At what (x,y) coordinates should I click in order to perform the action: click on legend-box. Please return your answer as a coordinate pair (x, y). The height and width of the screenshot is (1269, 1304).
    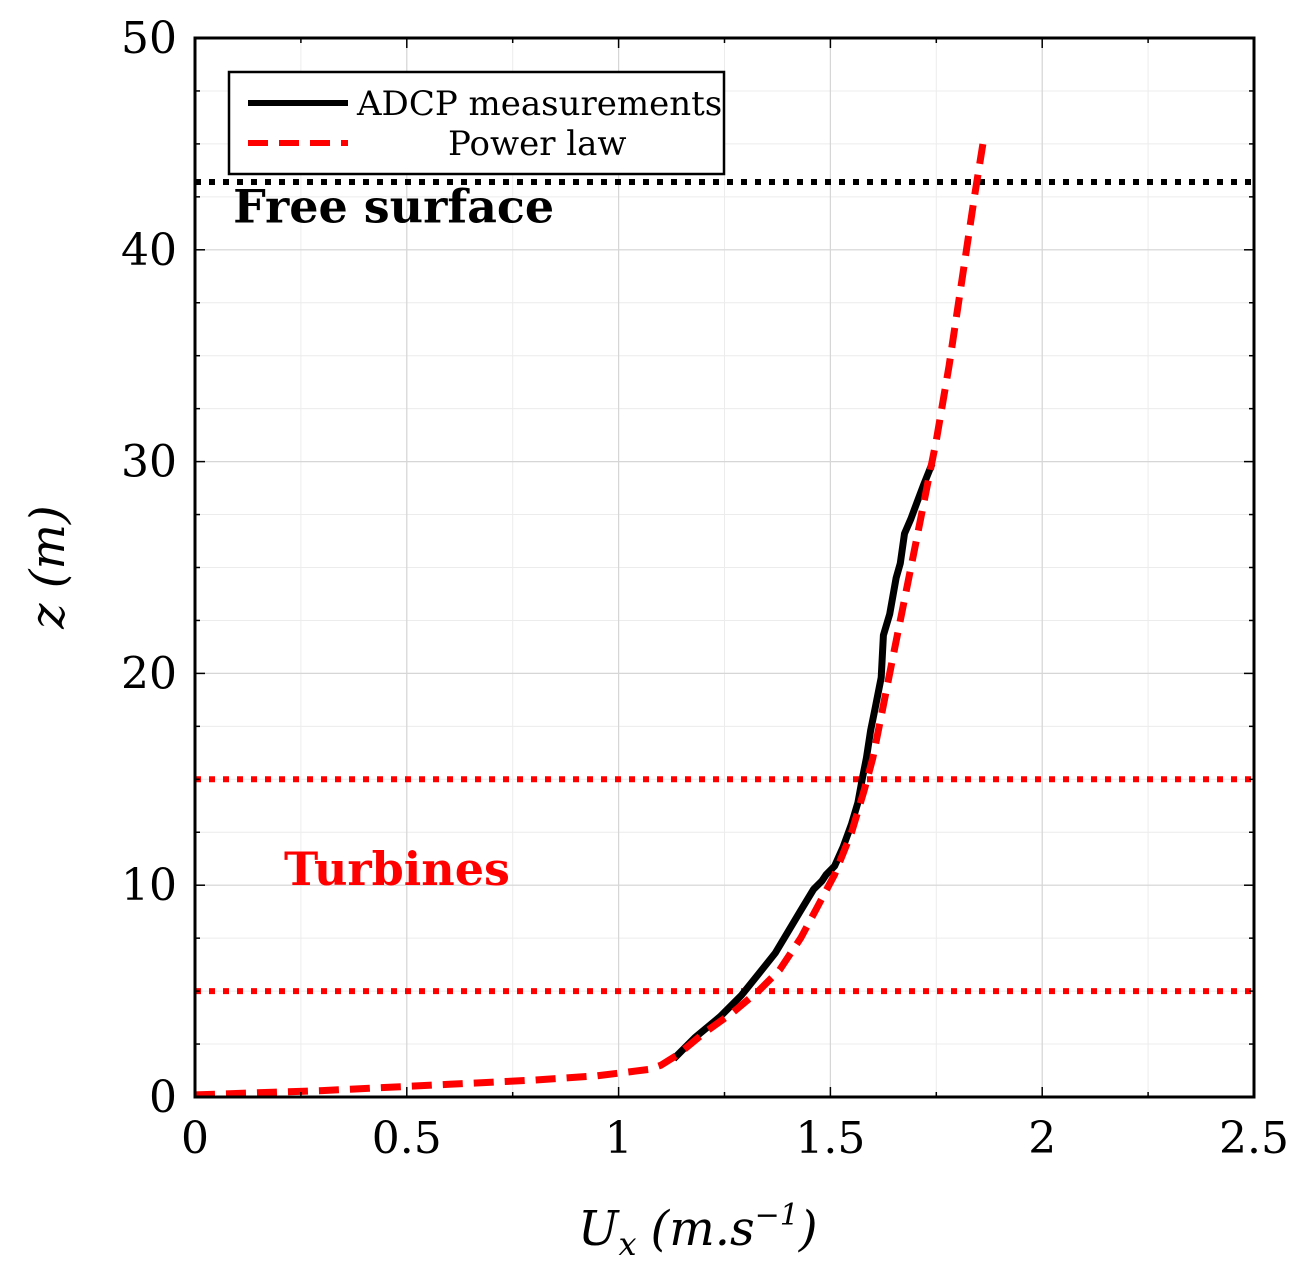
    Looking at the image, I should click on (476, 123).